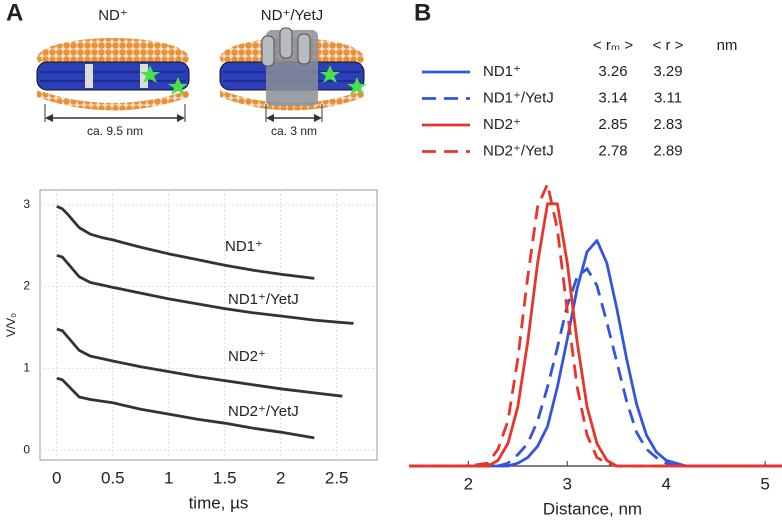 This screenshot has width=782, height=522. What do you see at coordinates (518, 150) in the screenshot?
I see `legend-label: ND2⁺/YetJ` at bounding box center [518, 150].